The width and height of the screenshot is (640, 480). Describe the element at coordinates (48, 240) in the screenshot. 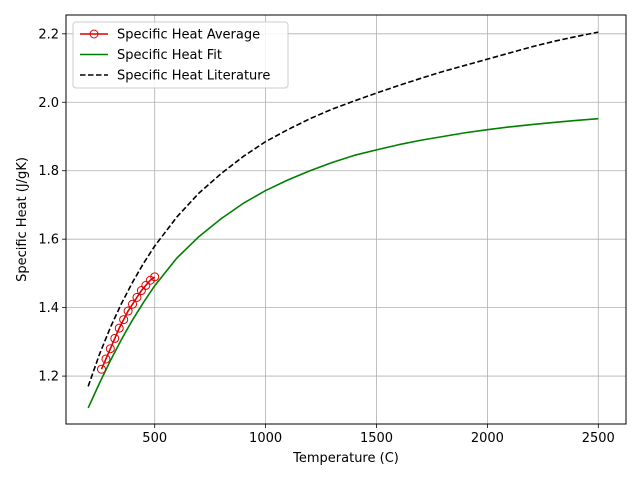

I see `y-tick-label: 1.6` at that location.